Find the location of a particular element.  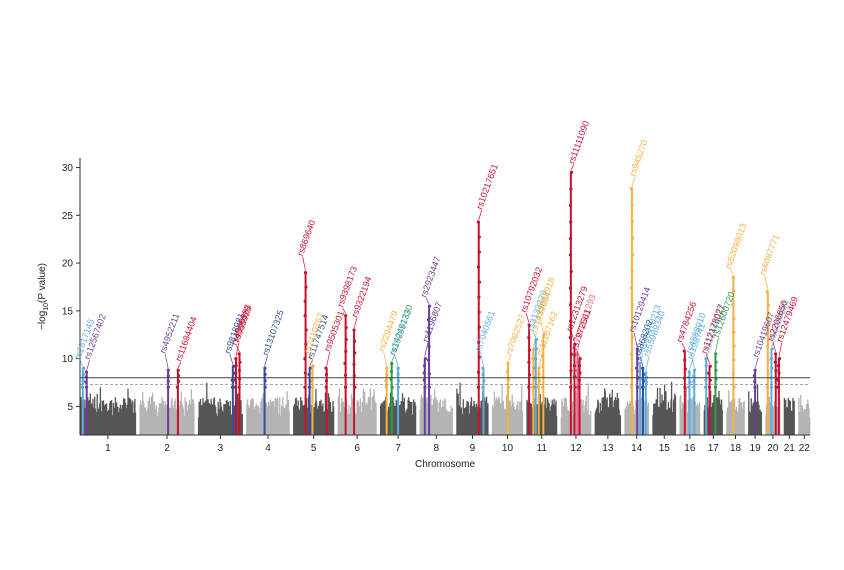

x-tick-label-19: 19 is located at coordinates (756, 448).